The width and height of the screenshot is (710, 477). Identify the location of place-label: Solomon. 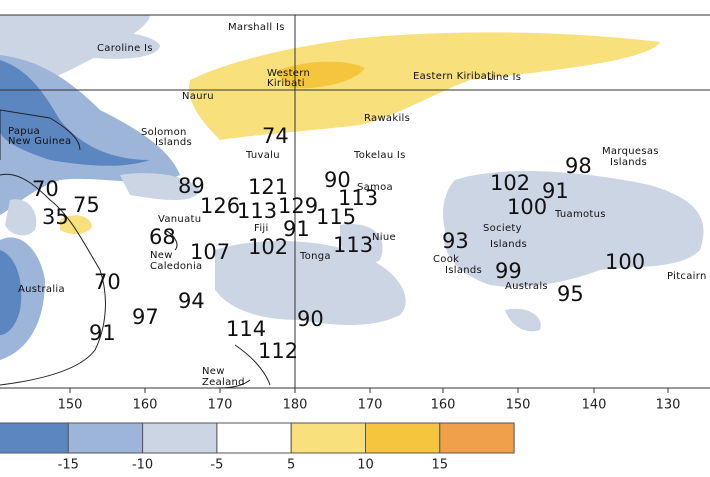
(164, 132).